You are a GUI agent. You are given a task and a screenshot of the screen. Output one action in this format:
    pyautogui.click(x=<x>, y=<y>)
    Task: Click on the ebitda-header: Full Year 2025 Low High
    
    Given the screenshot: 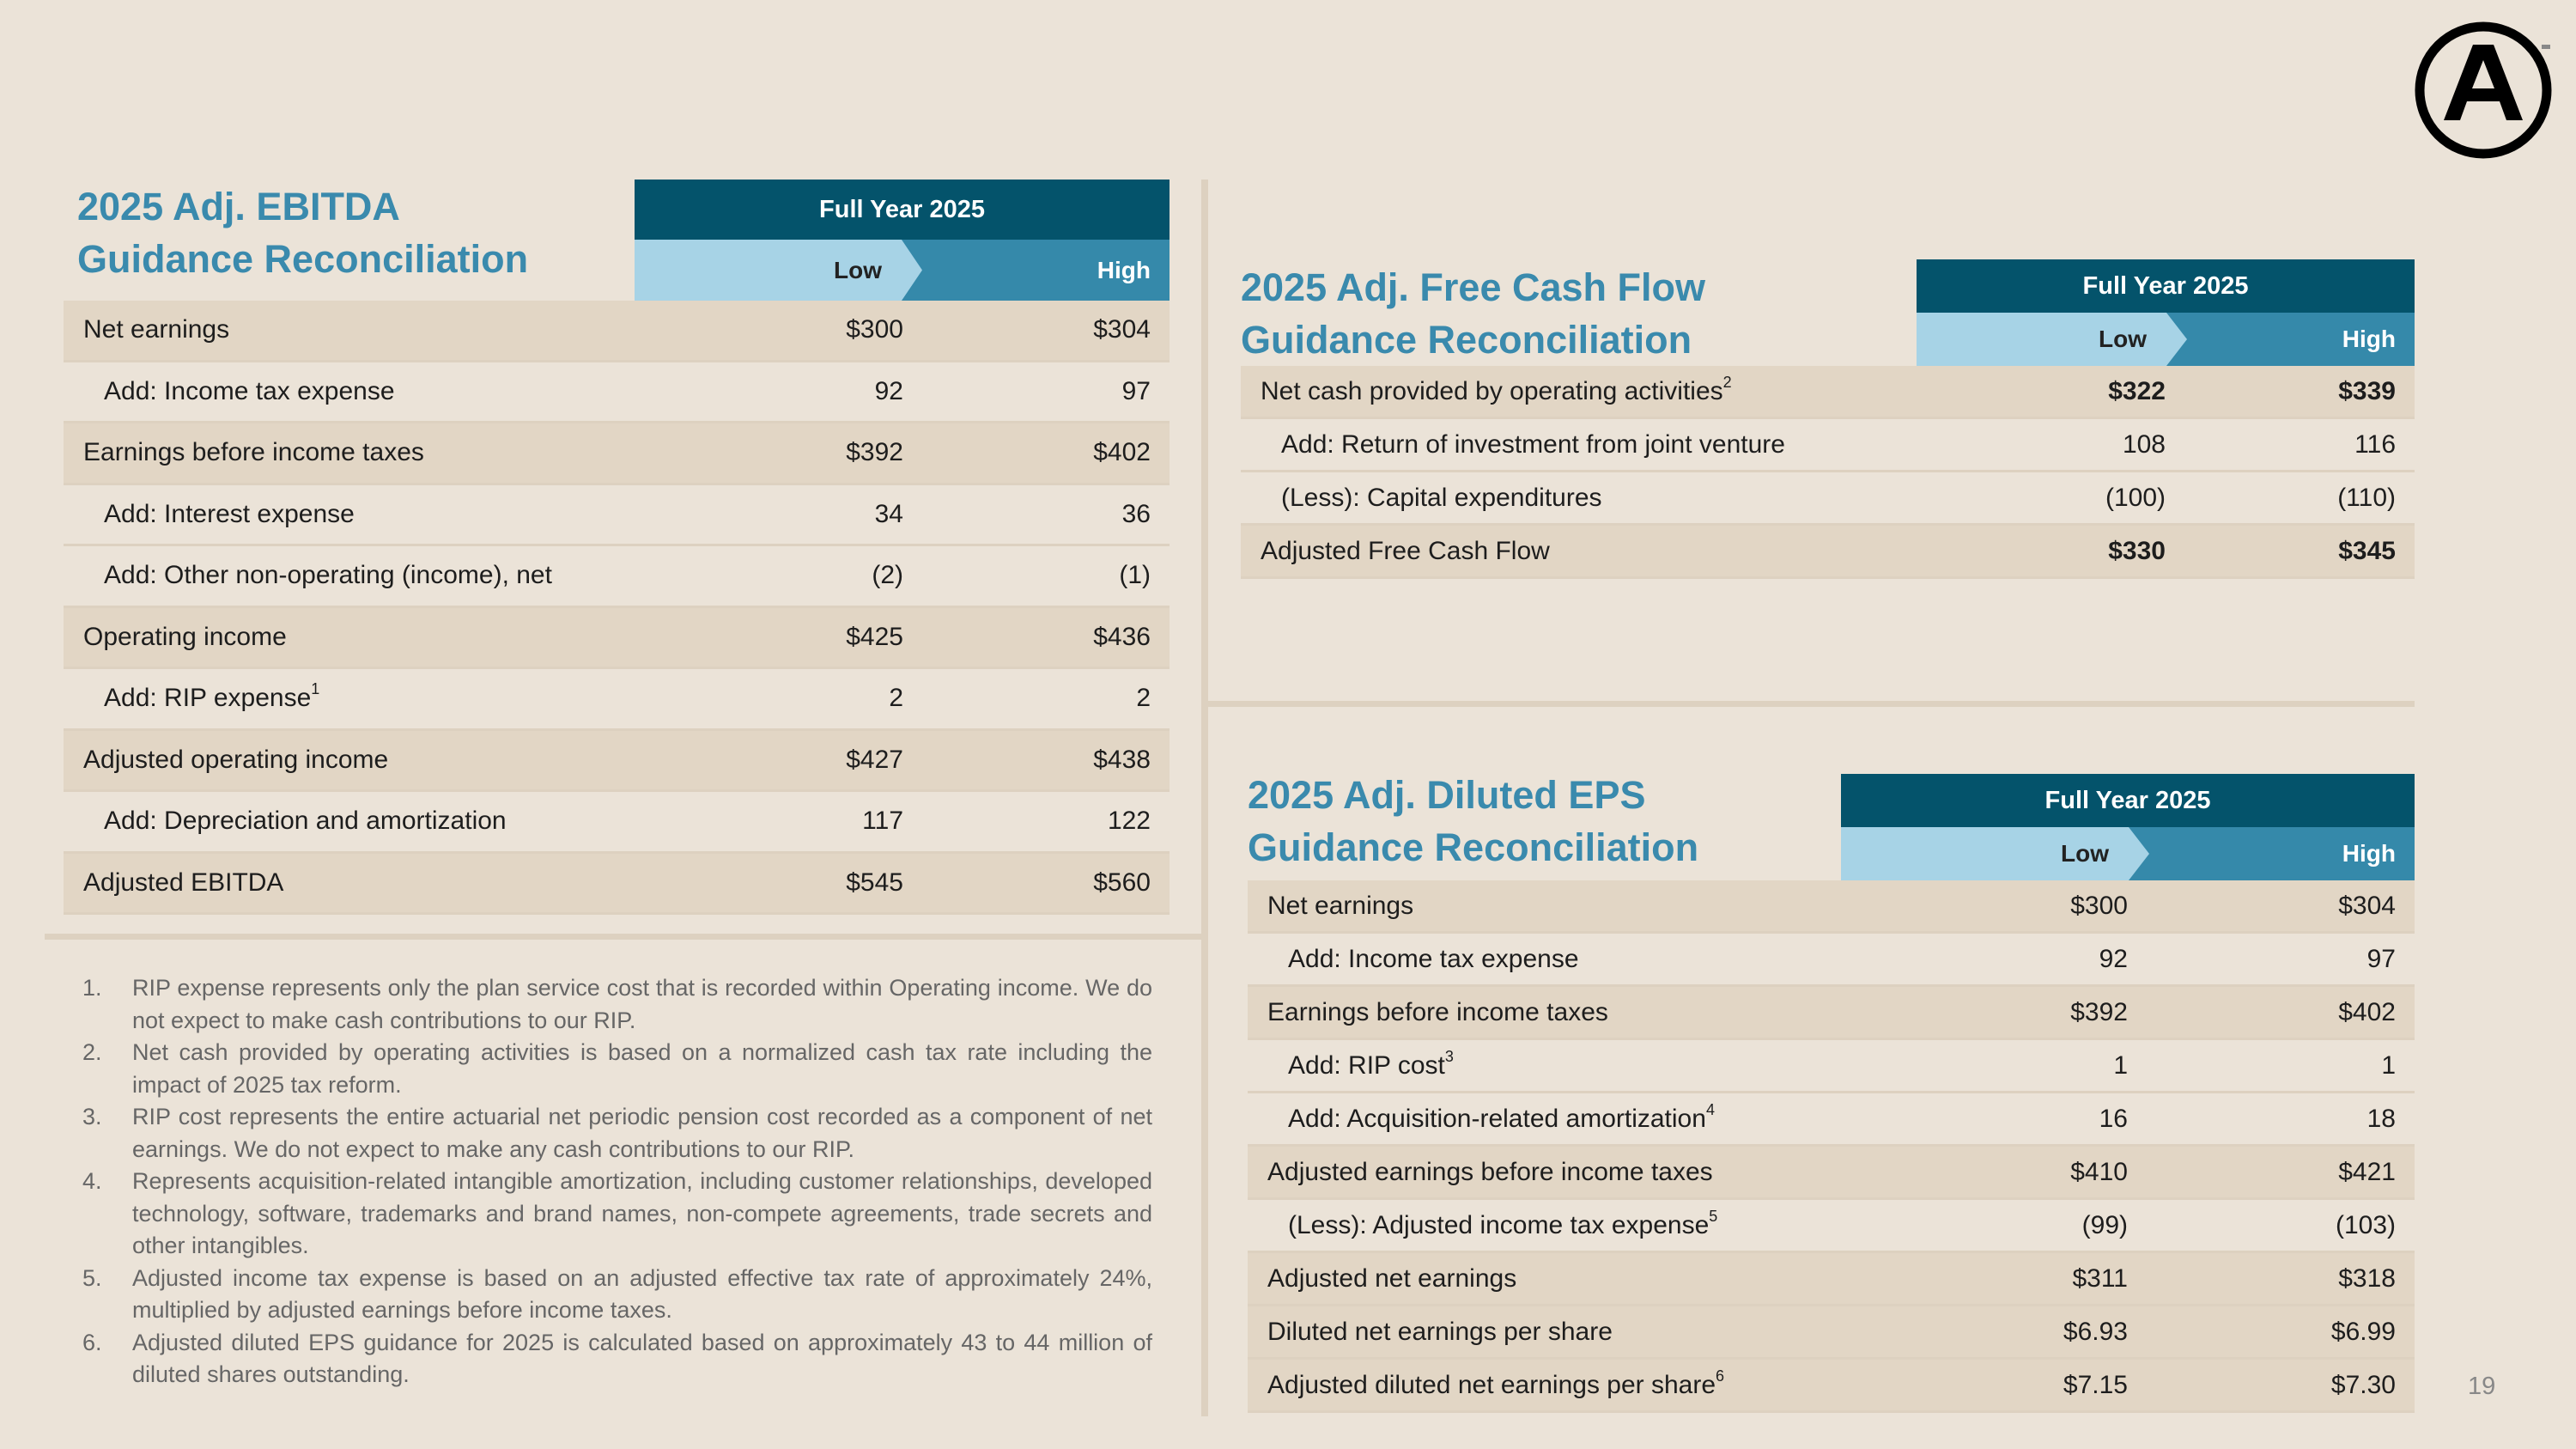 What is the action you would take?
    pyautogui.click(x=903, y=240)
    